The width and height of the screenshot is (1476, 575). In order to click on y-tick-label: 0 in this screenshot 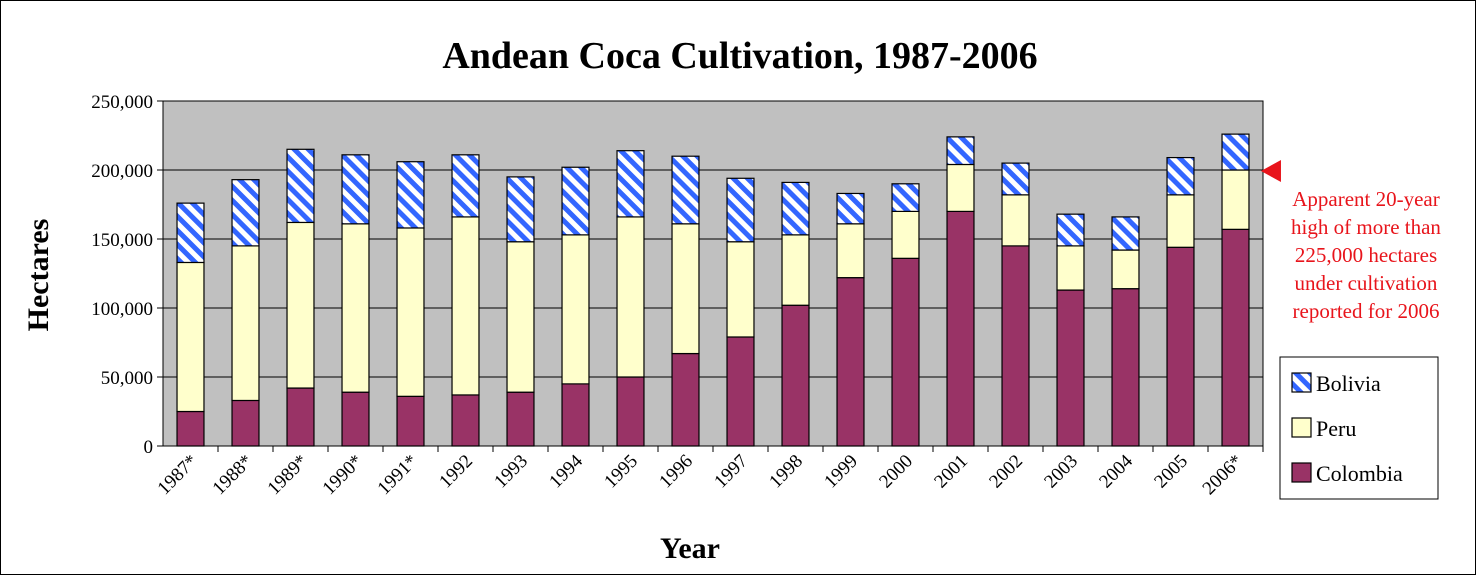, I will do `click(149, 447)`.